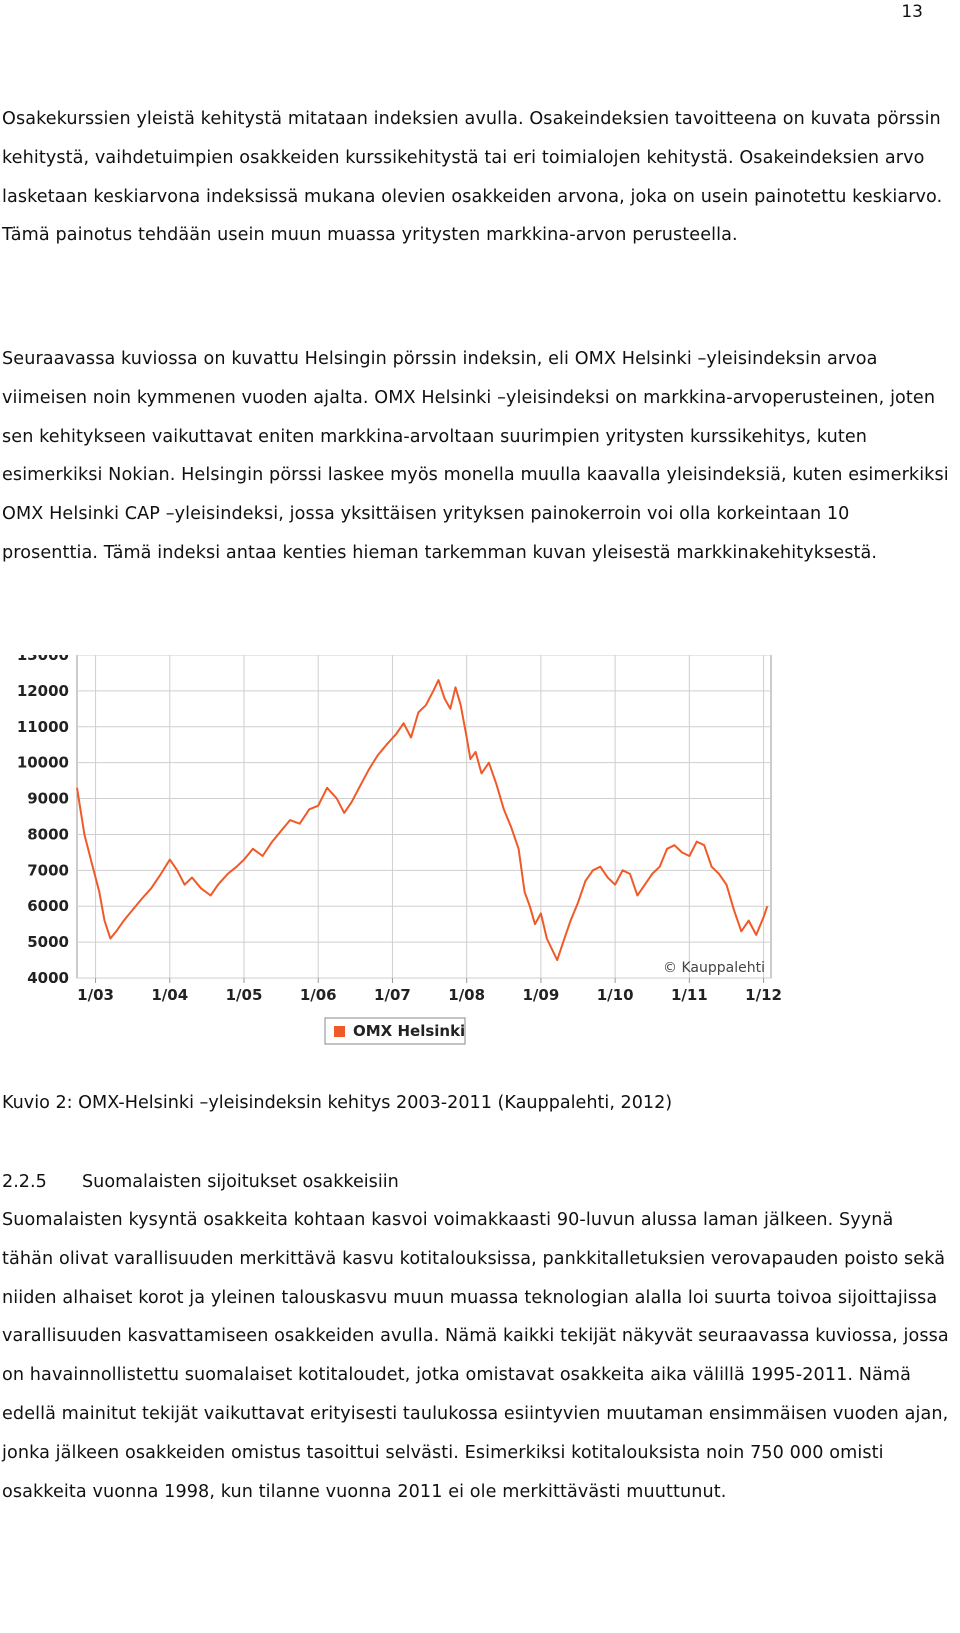  I want to click on y-tick-label: 10000, so click(43, 763).